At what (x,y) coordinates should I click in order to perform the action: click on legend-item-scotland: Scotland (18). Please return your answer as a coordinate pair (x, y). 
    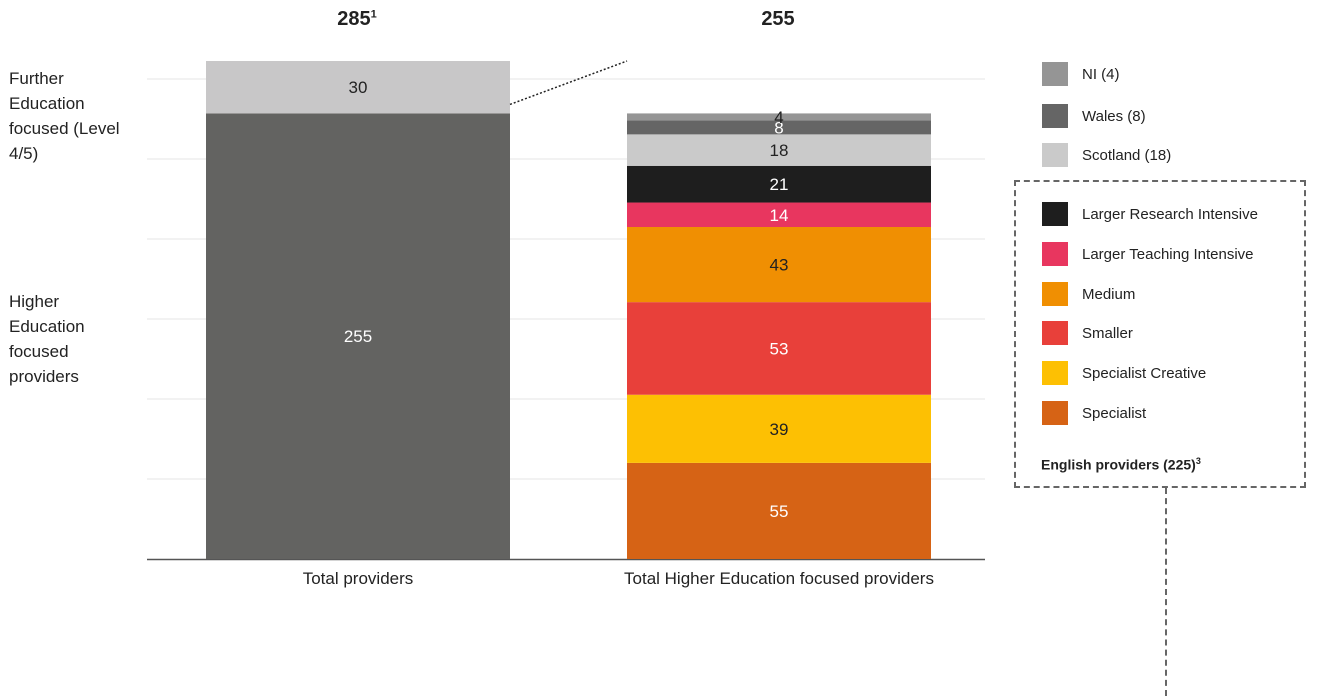
    Looking at the image, I should click on (1106, 155).